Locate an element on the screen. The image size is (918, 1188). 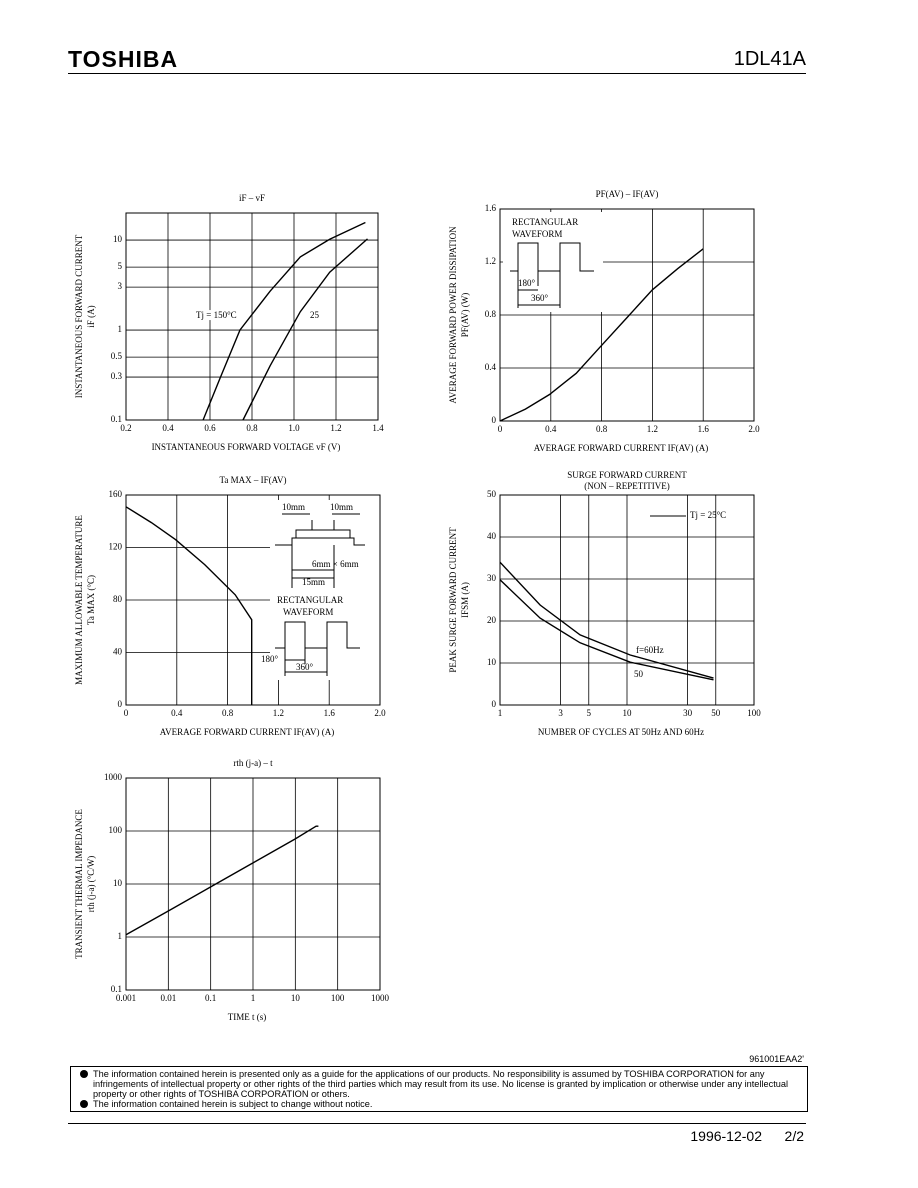
y-tick-label: 1.6 is located at coordinates (491, 208).